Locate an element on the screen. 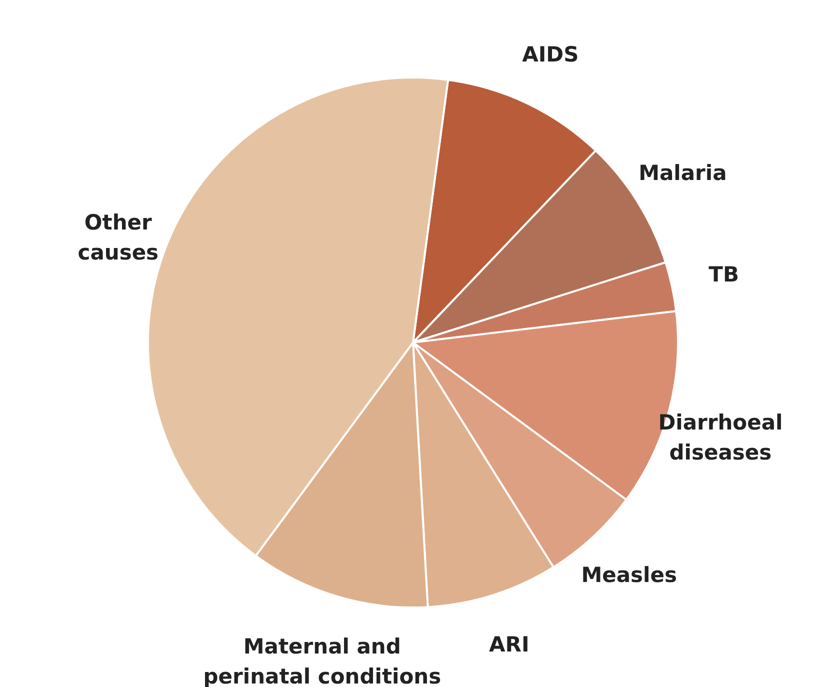  slice-label: ARI is located at coordinates (509, 644).